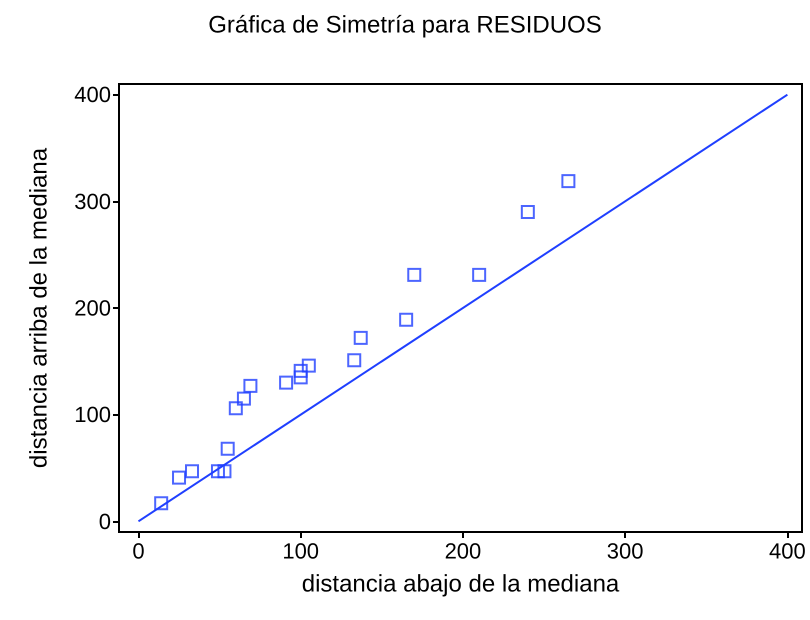 The image size is (810, 620). I want to click on y-tick-label: 400, so click(92, 95).